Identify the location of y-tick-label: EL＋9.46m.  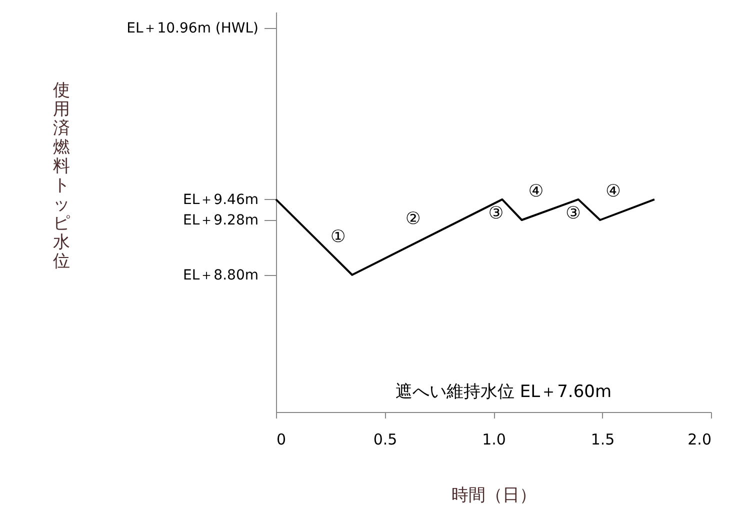
(220, 200).